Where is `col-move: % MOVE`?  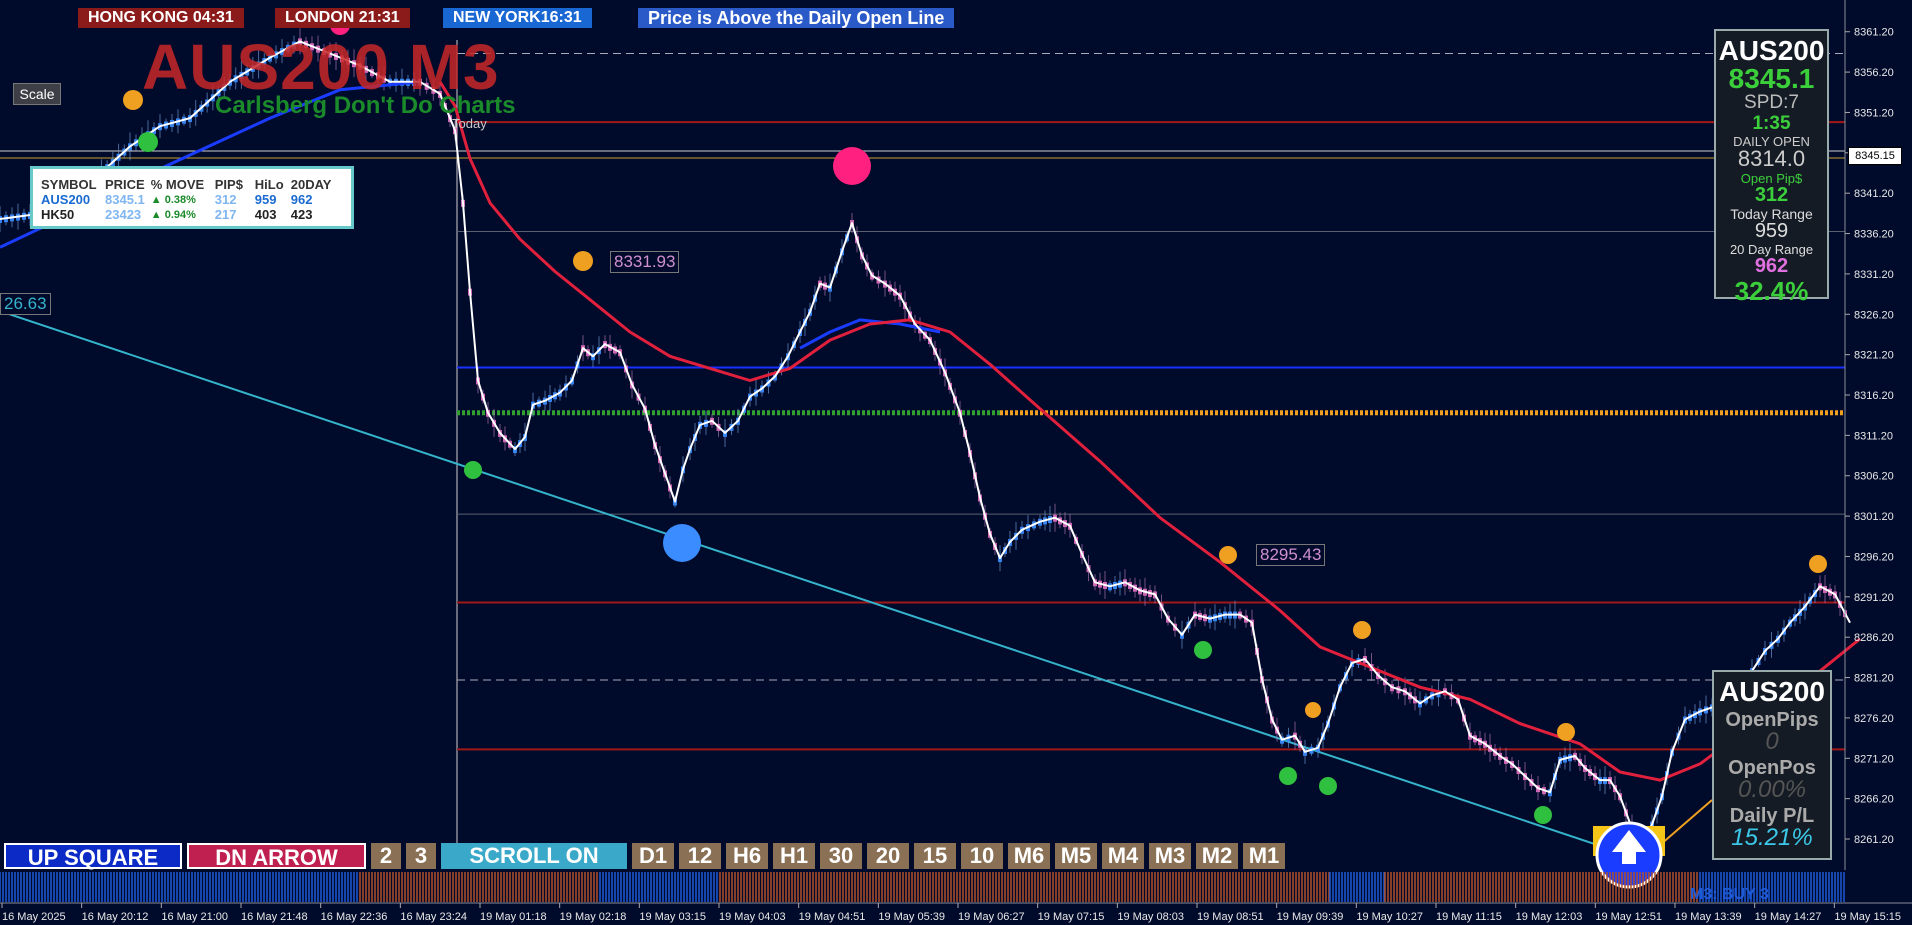
col-move: % MOVE is located at coordinates (177, 184).